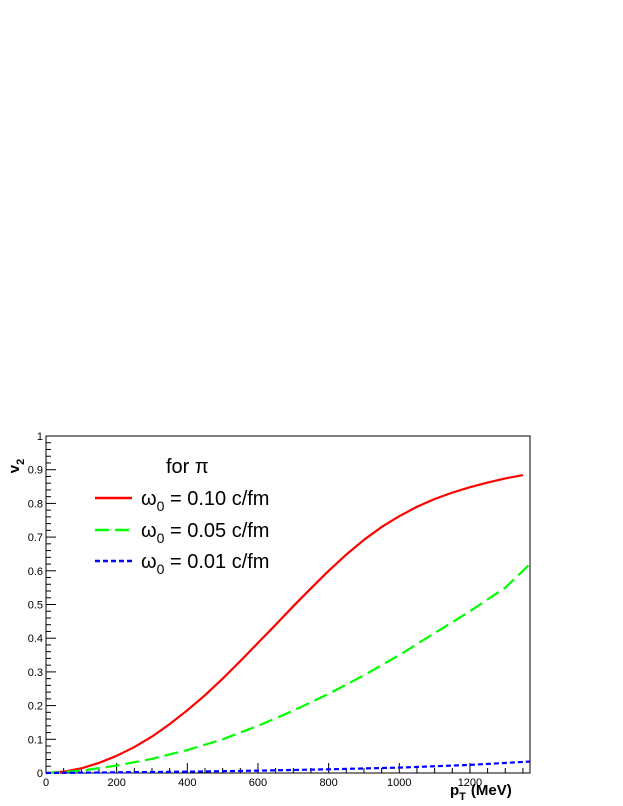 This screenshot has height=806, width=623. Describe the element at coordinates (187, 783) in the screenshot. I see `x-tick-label: 400` at that location.